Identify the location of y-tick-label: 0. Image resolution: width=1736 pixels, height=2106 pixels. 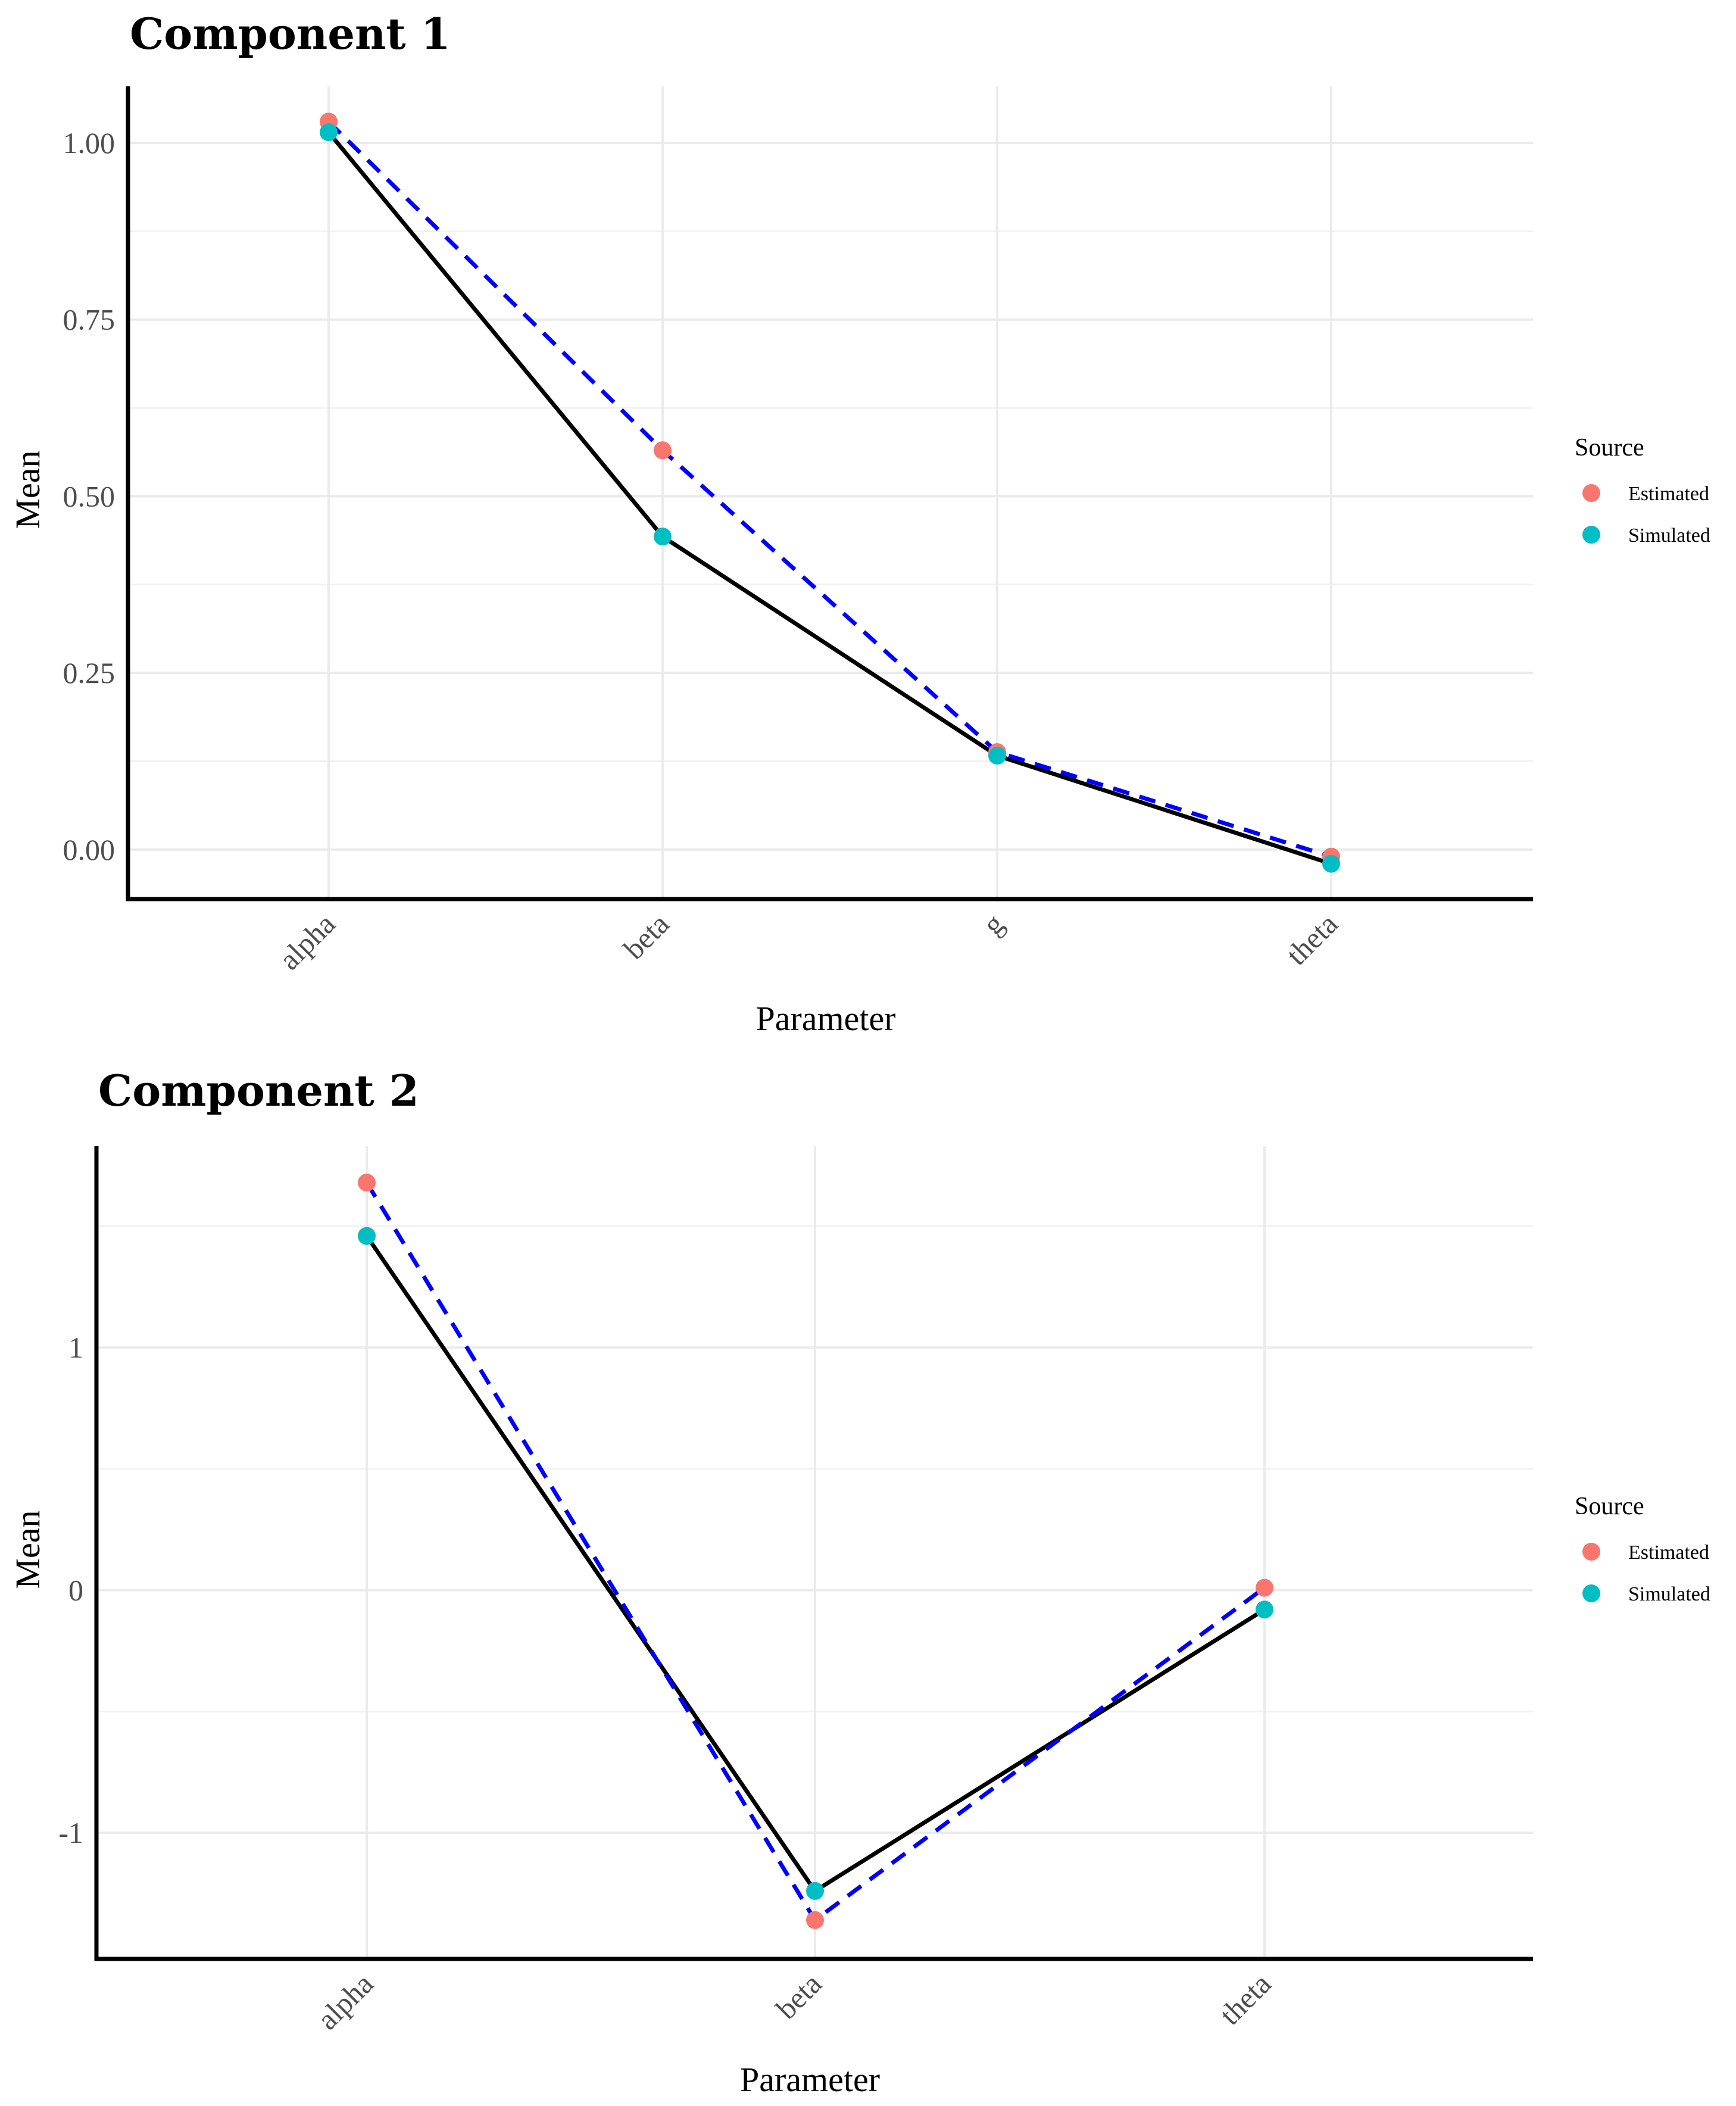
(75, 1590).